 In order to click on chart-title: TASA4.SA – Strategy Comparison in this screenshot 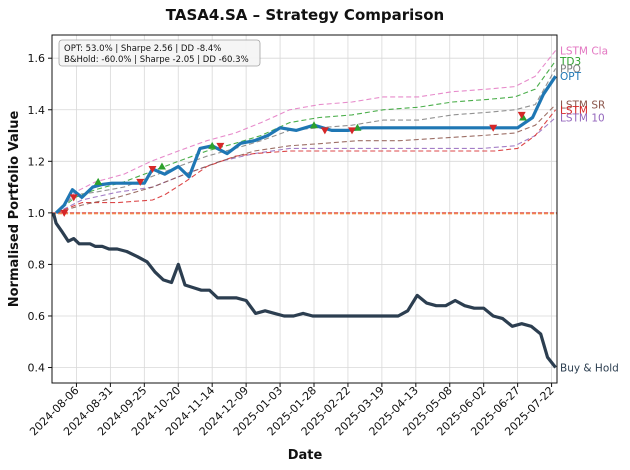, I will do `click(305, 15)`.